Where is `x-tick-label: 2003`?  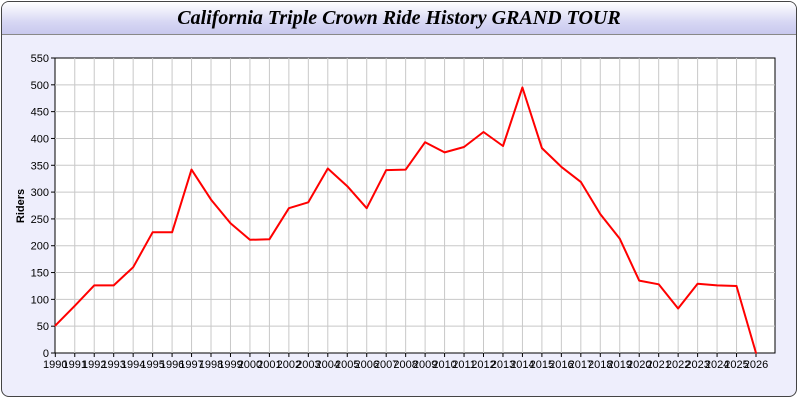 x-tick-label: 2003 is located at coordinates (308, 365).